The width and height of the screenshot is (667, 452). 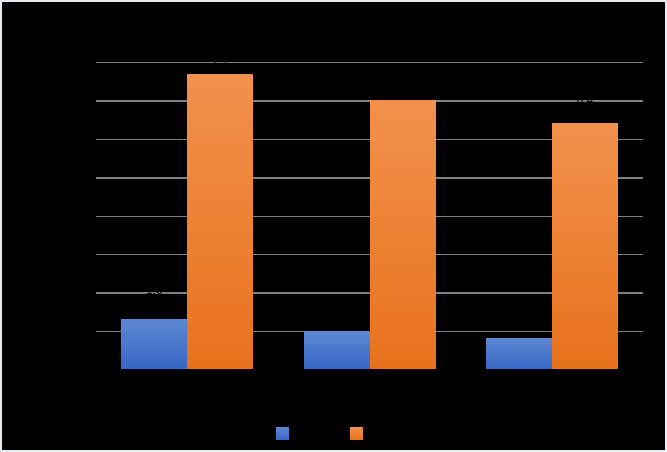 I want to click on legend-item-orange, so click(x=383, y=433).